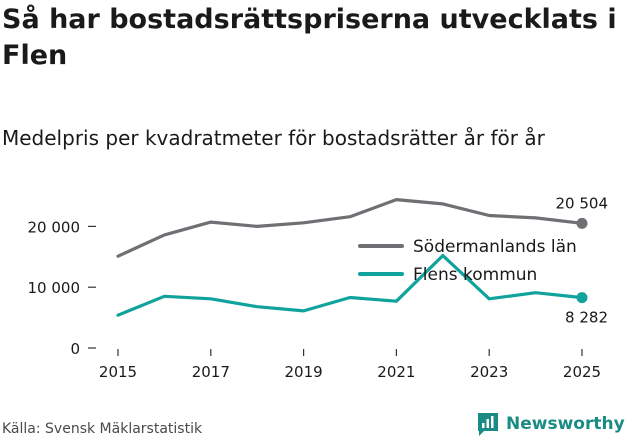 This screenshot has width=631, height=439. Describe the element at coordinates (565, 424) in the screenshot. I see `brand-name: Newsworthy` at that location.